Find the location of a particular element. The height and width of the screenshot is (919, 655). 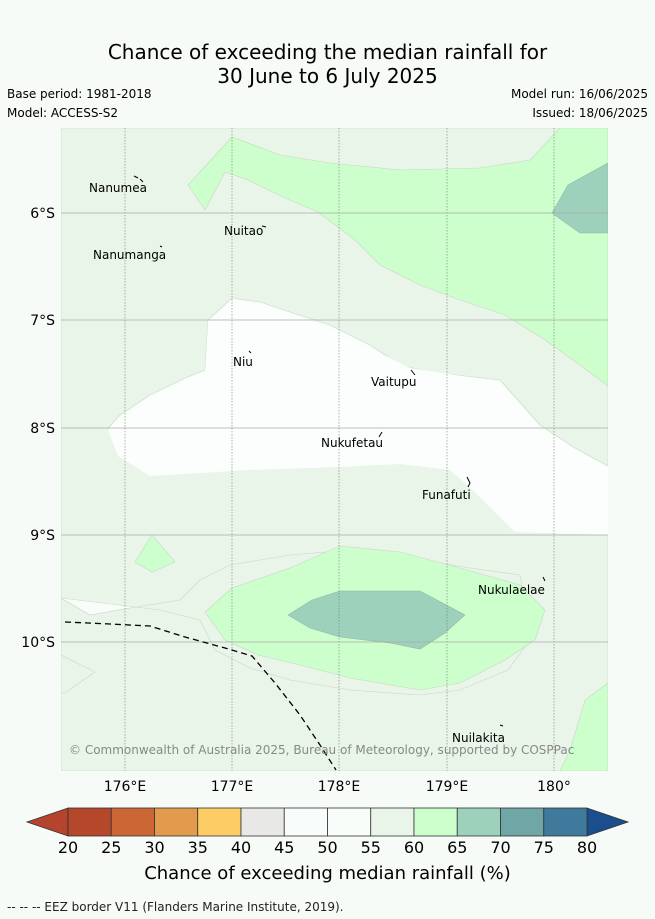

lon-tick: 178°E is located at coordinates (339, 787).